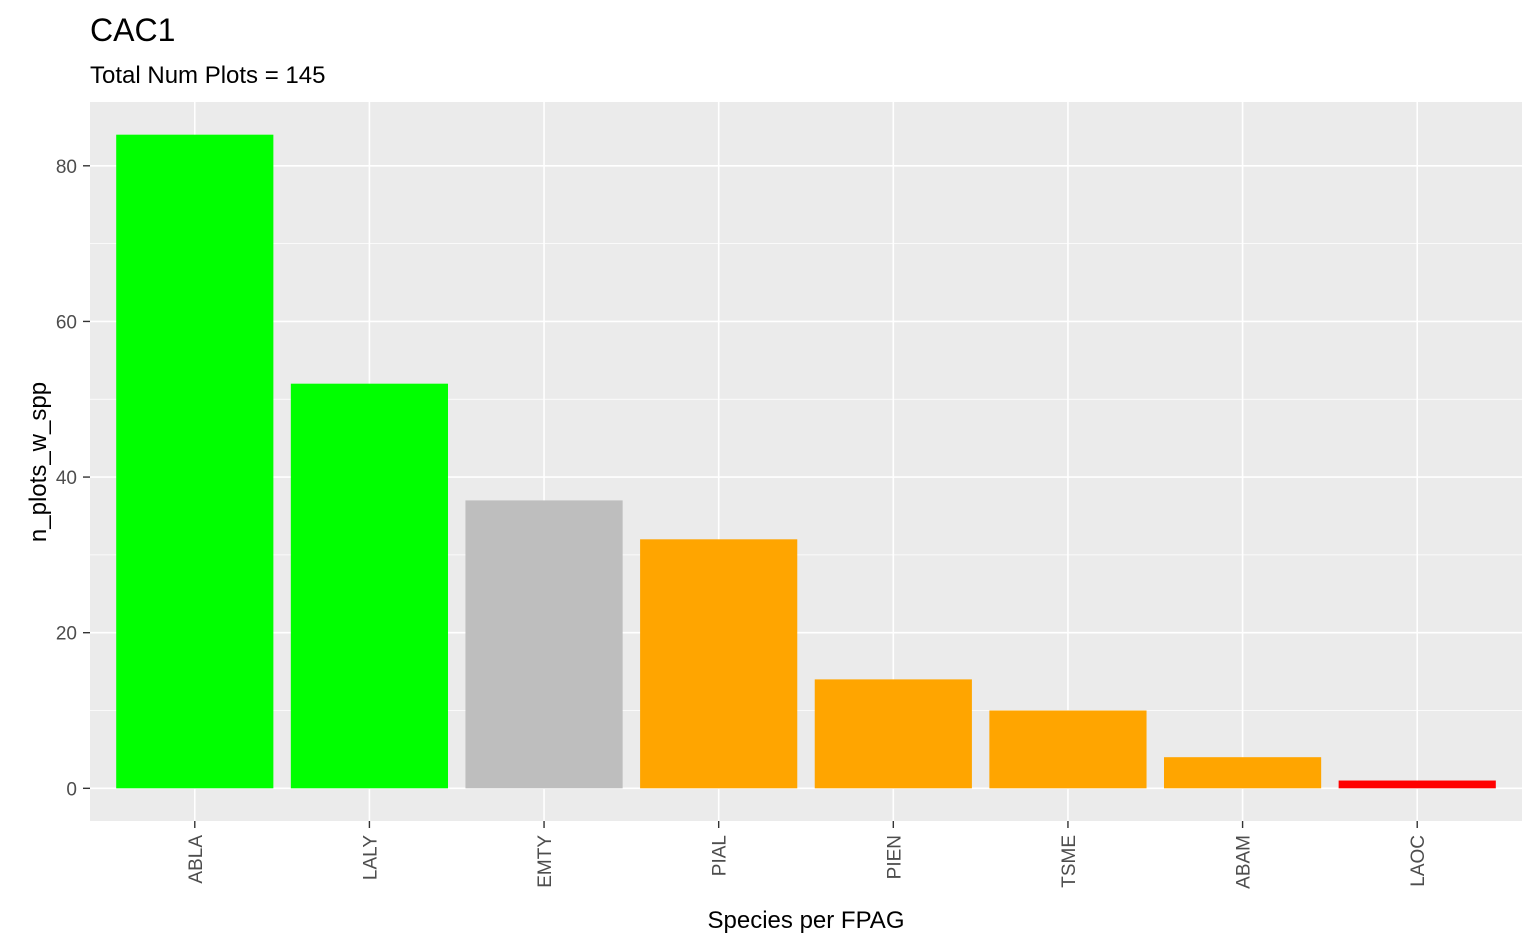 The width and height of the screenshot is (1536, 949). I want to click on y-axis: 0 20 40 60 80, so click(73, 478).